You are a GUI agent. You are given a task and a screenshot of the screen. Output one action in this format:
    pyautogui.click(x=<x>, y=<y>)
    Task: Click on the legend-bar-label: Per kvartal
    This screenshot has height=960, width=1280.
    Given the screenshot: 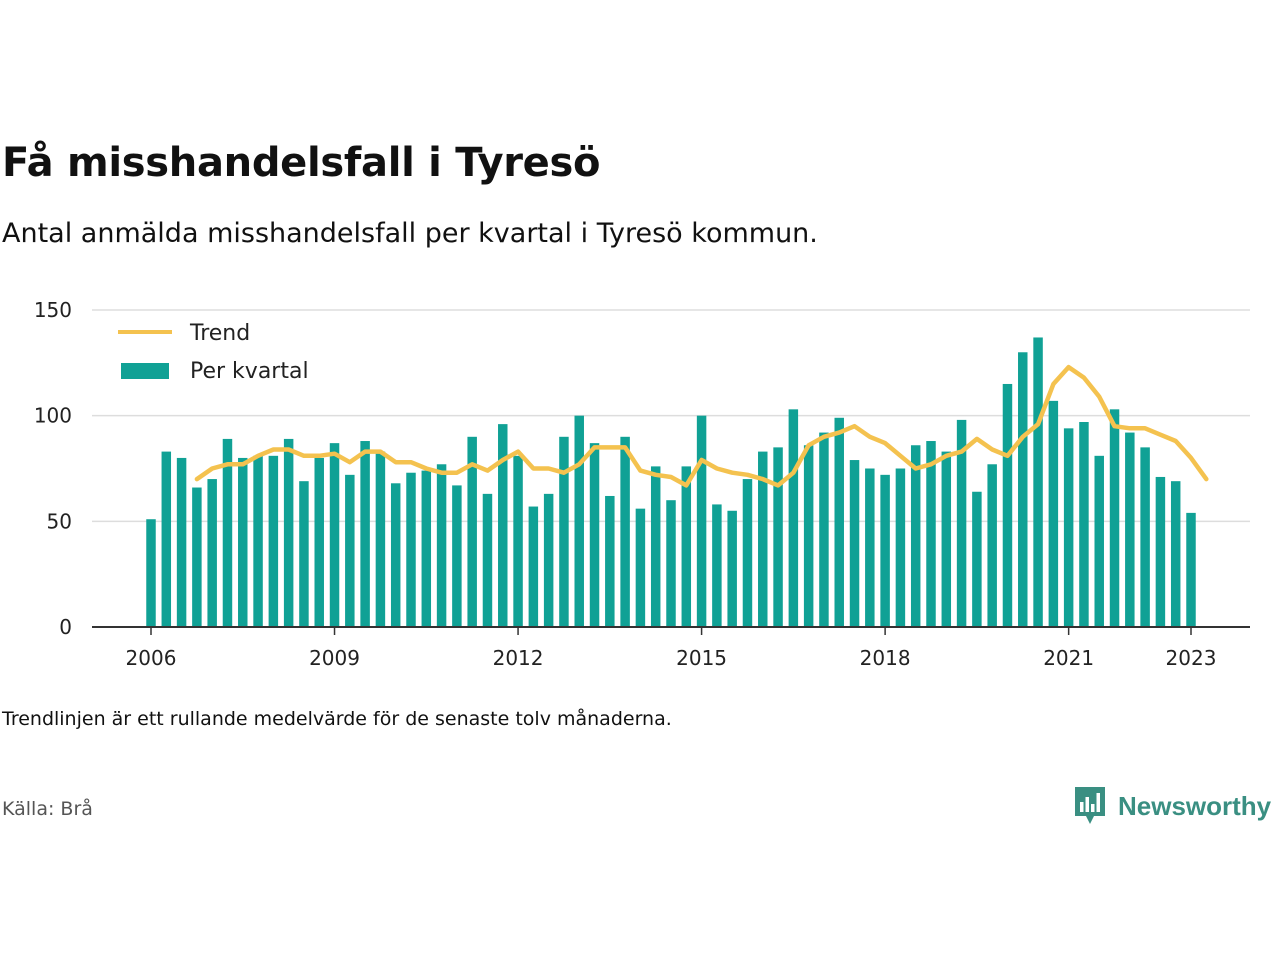 What is the action you would take?
    pyautogui.click(x=249, y=371)
    